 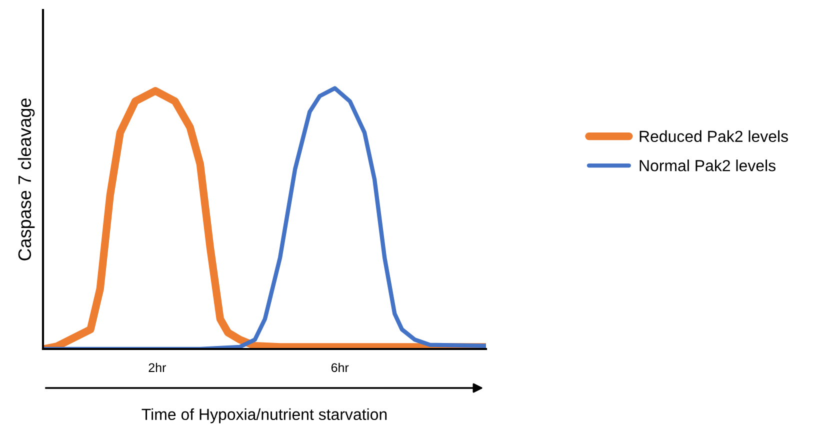 What do you see at coordinates (340, 367) in the screenshot?
I see `x-tick-label: 6hr` at bounding box center [340, 367].